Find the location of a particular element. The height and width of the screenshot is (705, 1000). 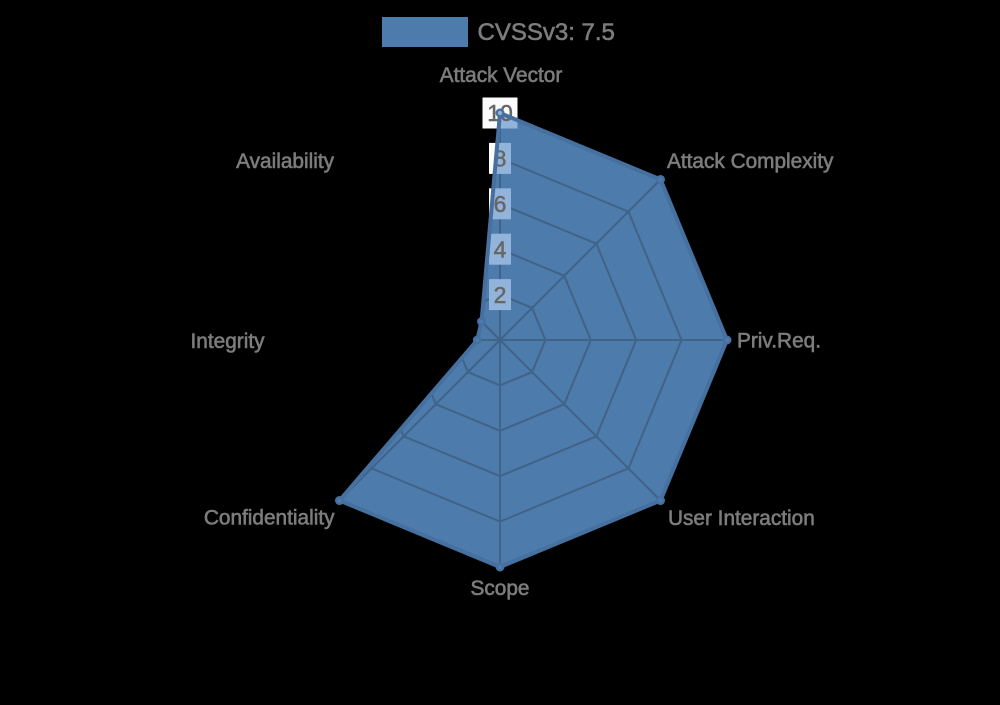

svg-text: User Interaction is located at coordinates (741, 518).